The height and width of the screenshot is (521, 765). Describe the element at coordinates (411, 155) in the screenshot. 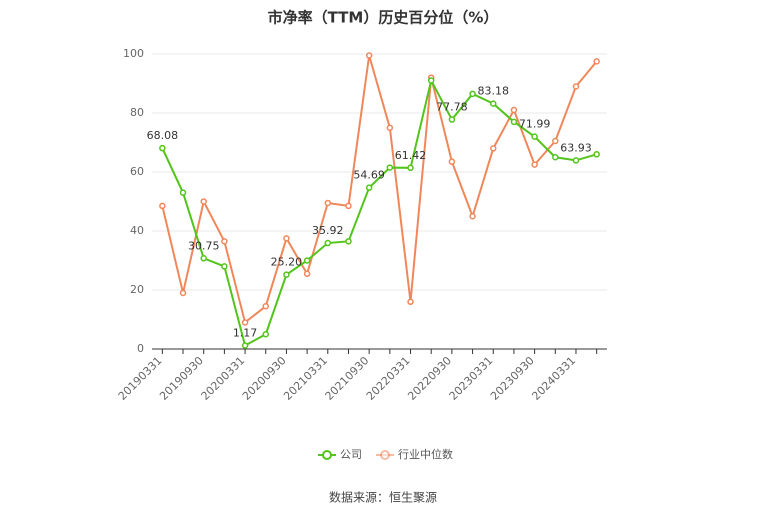

I see `data-label: 61.42` at that location.